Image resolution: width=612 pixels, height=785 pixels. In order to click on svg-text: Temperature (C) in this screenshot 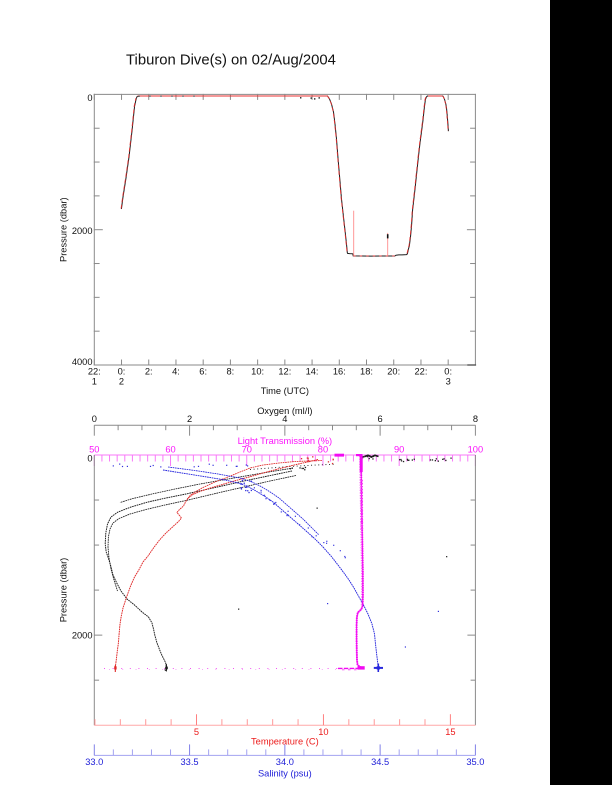, I will do `click(285, 741)`.